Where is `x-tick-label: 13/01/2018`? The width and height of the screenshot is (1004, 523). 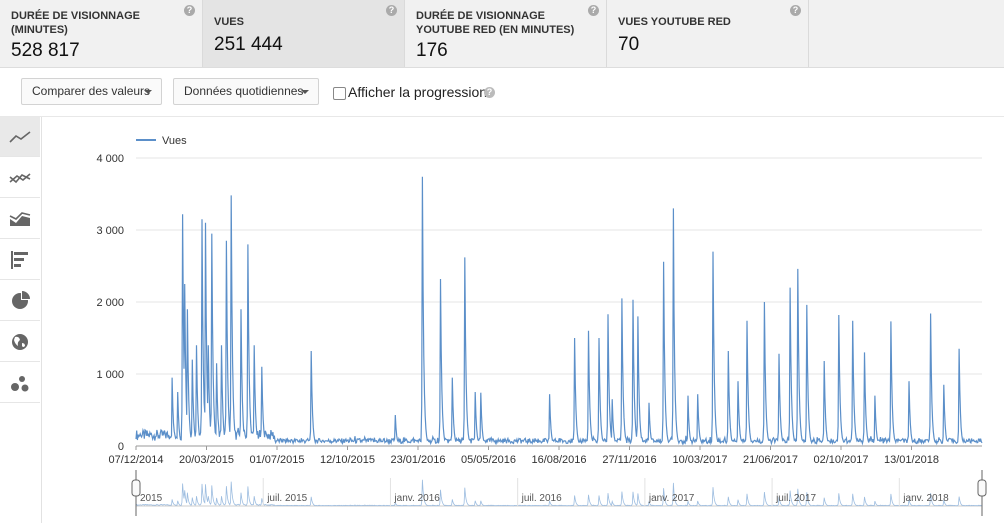 x-tick-label: 13/01/2018 is located at coordinates (911, 460).